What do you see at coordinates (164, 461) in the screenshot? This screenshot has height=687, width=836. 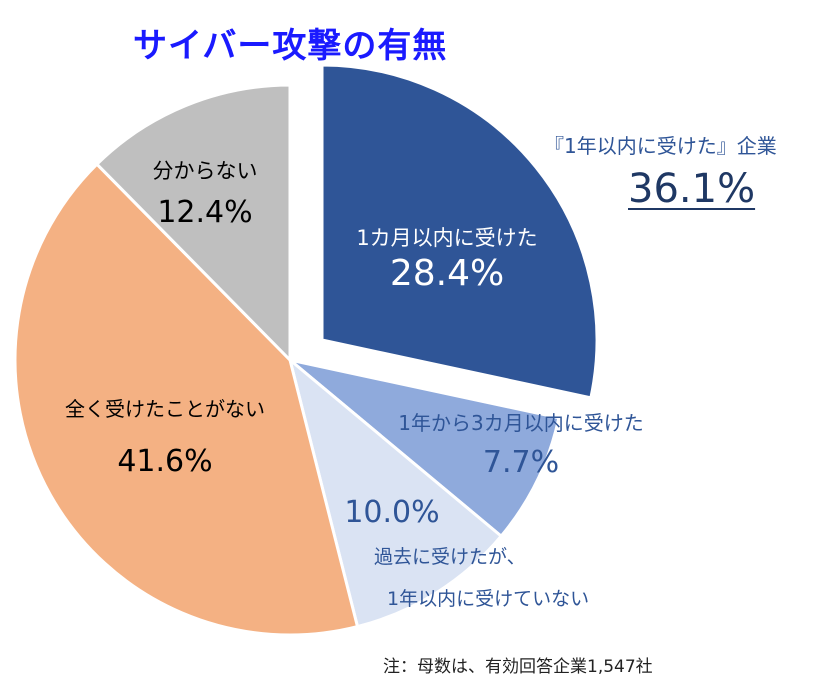 I see `slice-value-4: 41.6%` at bounding box center [164, 461].